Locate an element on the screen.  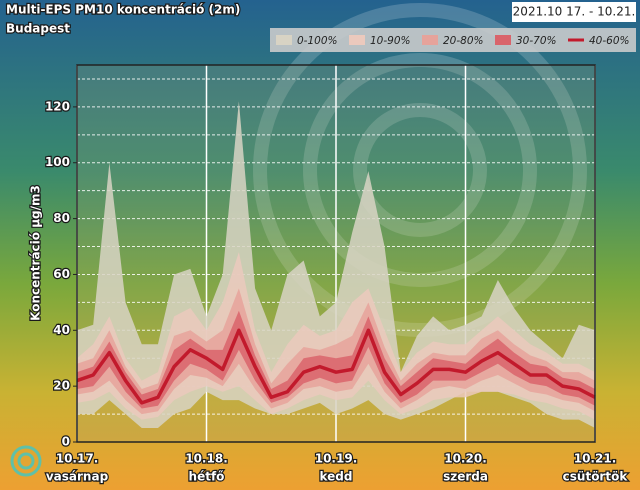
median-line is located at coordinates (336, 366).